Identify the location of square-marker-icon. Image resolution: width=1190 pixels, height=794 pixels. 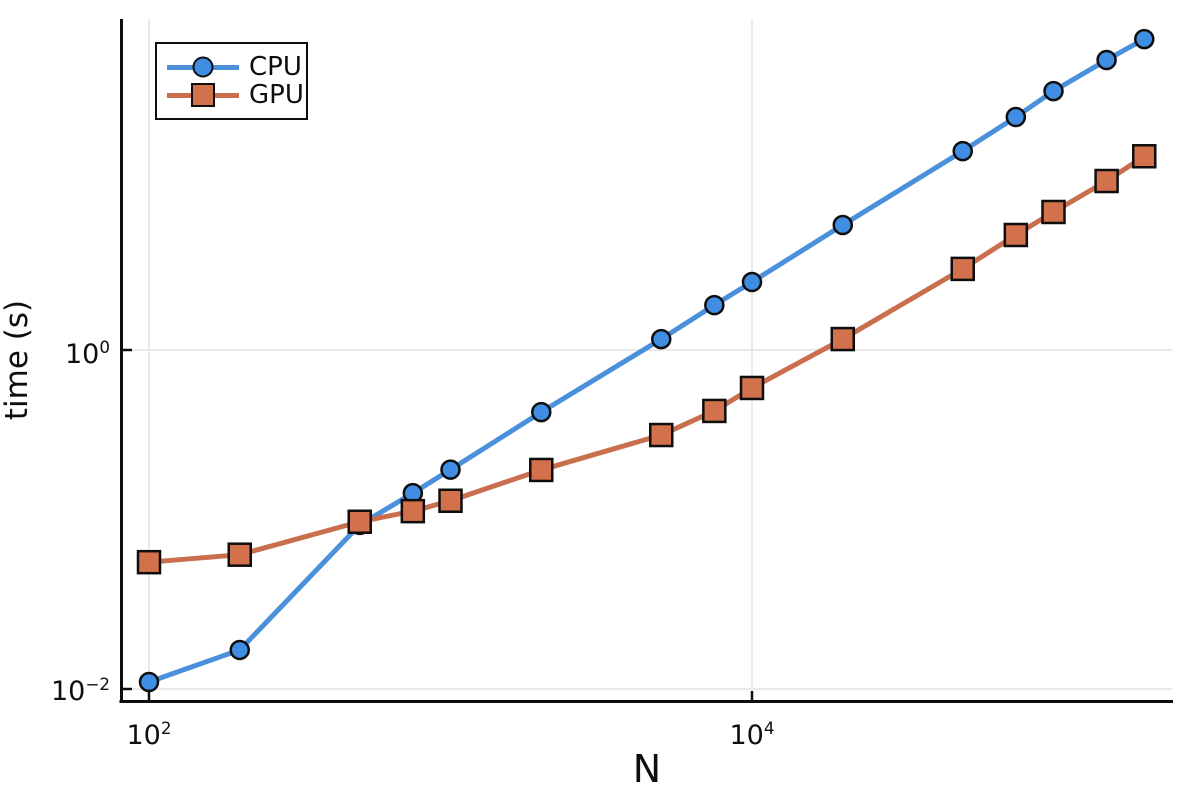
(203, 95).